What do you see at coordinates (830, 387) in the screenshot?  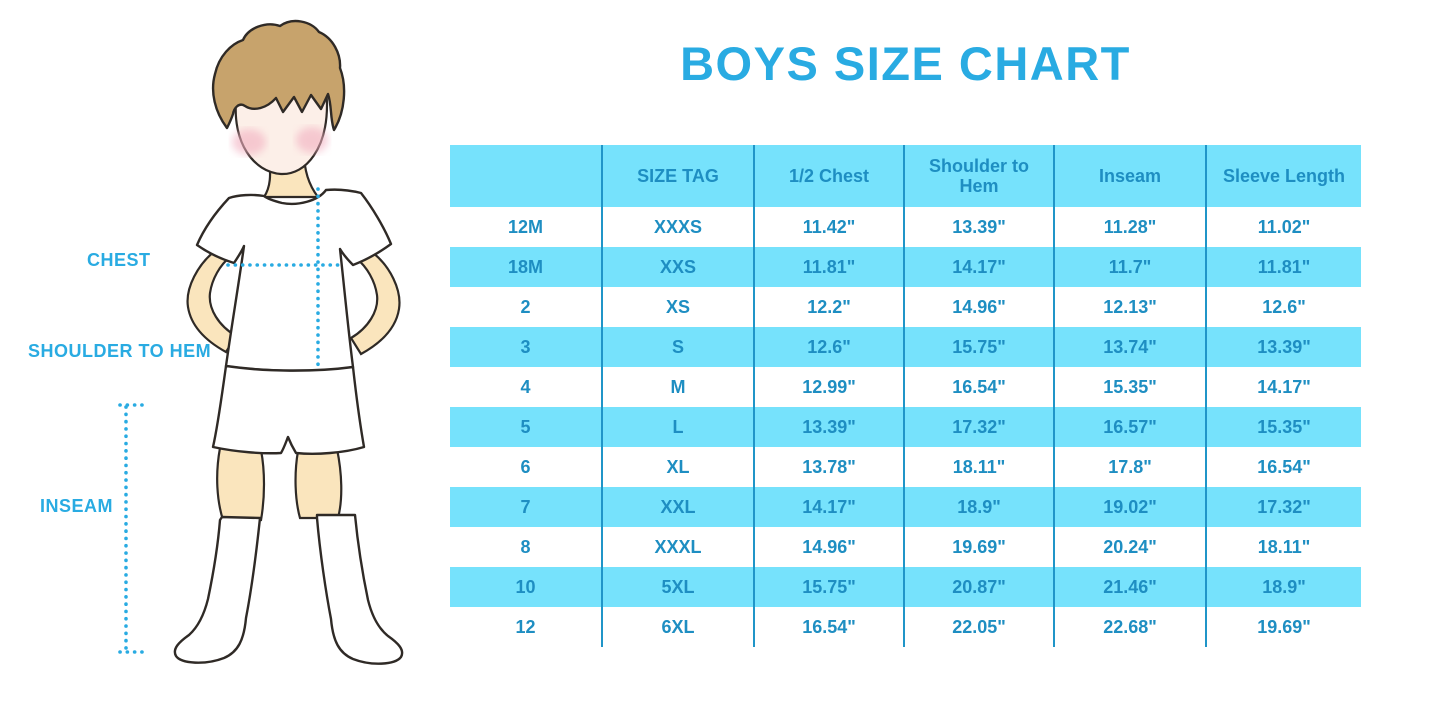 I see `table-cell: 12.99"` at bounding box center [830, 387].